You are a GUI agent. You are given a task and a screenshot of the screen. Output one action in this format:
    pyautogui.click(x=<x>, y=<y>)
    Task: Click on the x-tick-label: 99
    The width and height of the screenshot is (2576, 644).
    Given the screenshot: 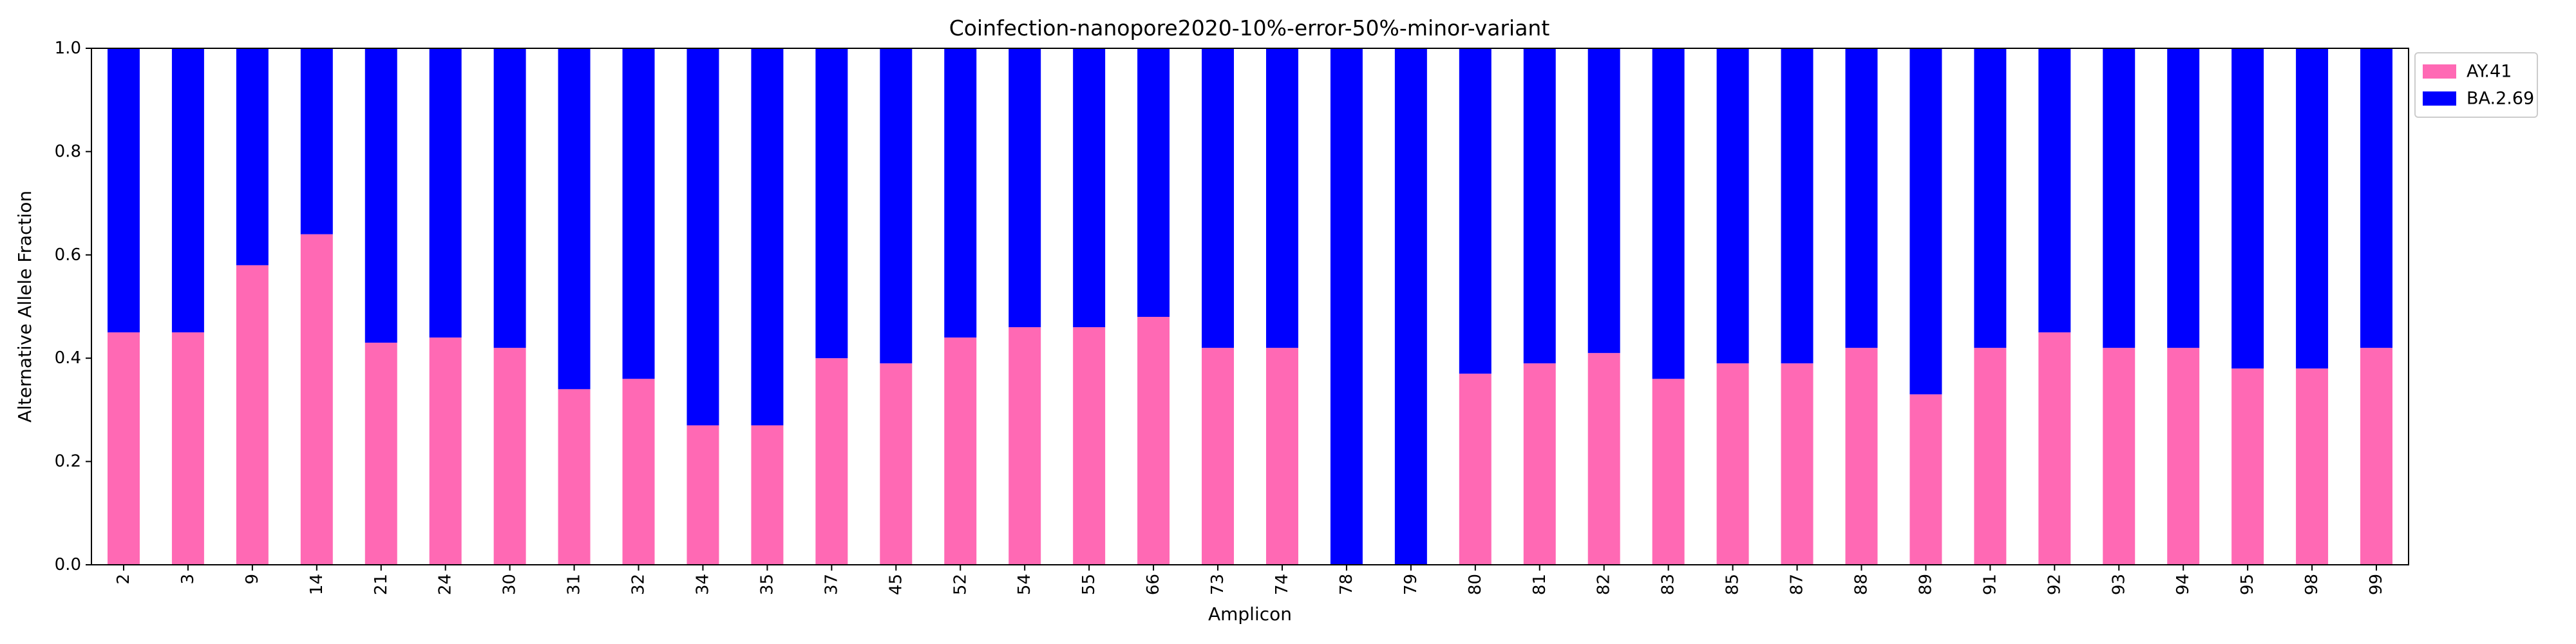 What is the action you would take?
    pyautogui.click(x=2376, y=585)
    